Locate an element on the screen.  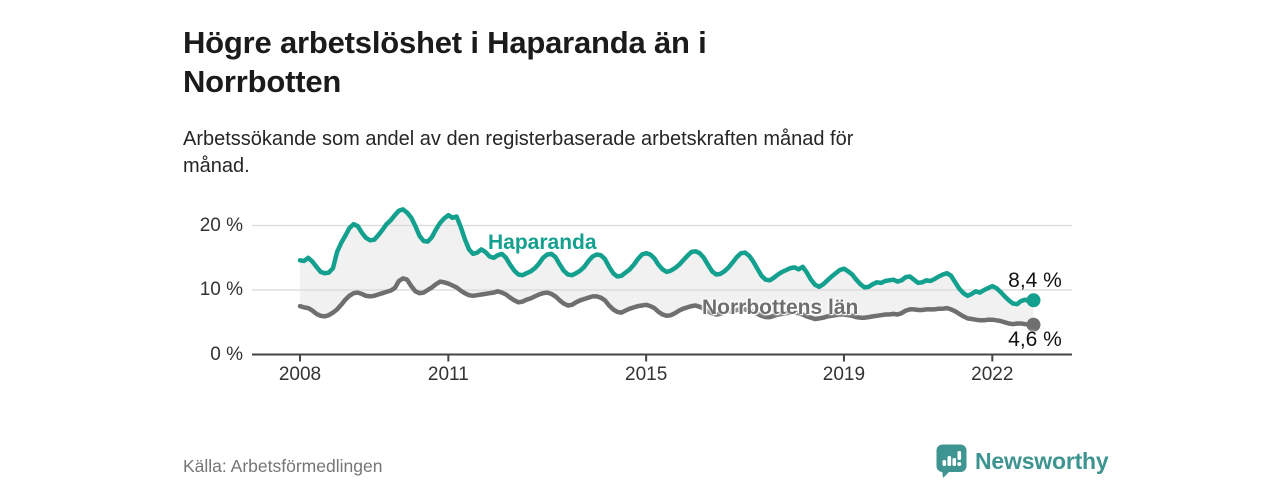
newsworthy-logo: Newsworthy is located at coordinates (1022, 461).